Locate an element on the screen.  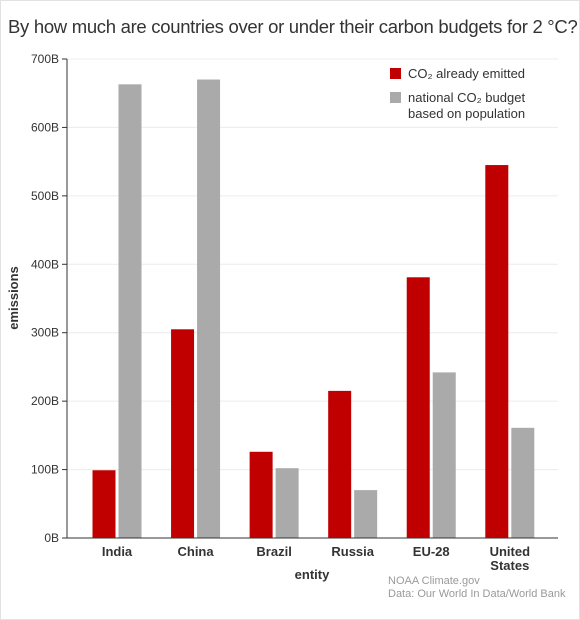
y-tick-label: 0B is located at coordinates (51, 538).